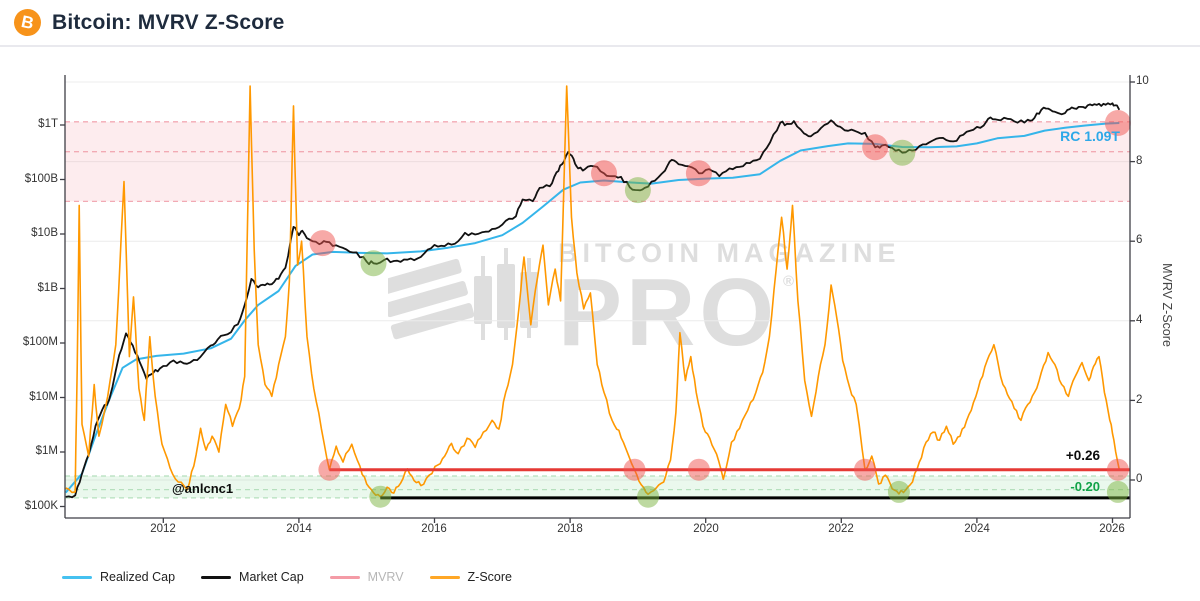 The height and width of the screenshot is (601, 1200). I want to click on legend-item-z-score: Z-Score, so click(470, 577).